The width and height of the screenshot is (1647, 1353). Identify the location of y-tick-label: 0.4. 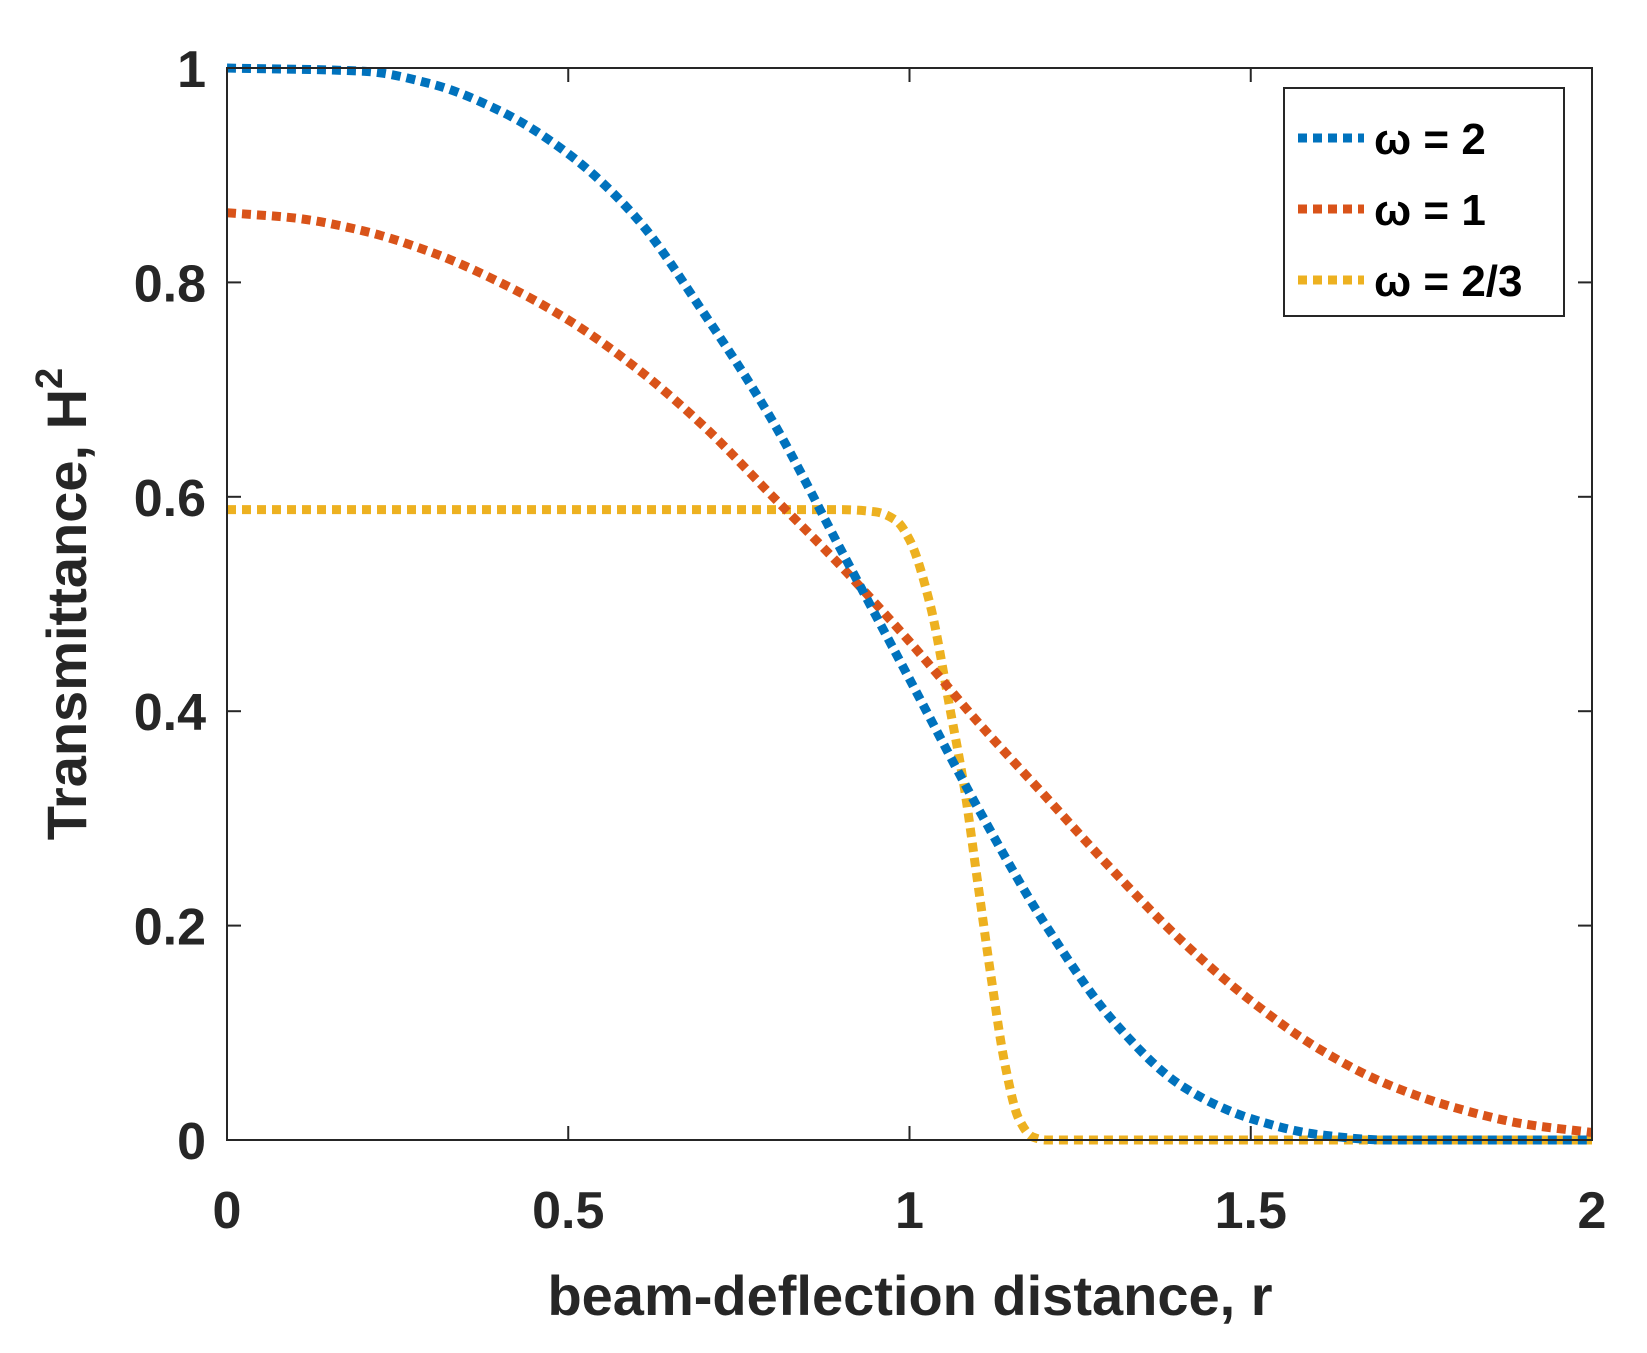
(170, 713).